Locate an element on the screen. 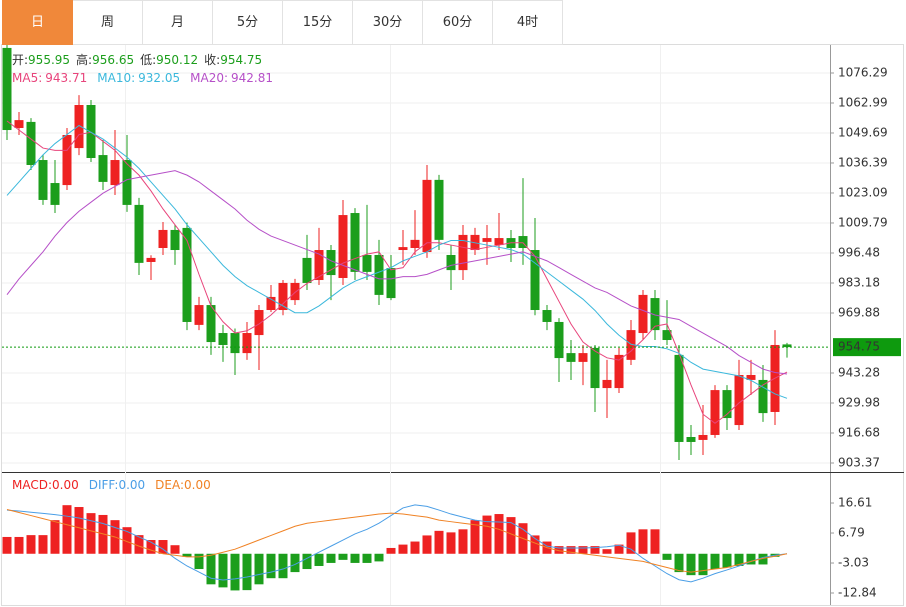 The width and height of the screenshot is (906, 607). legend-value: 954.75 is located at coordinates (241, 60).